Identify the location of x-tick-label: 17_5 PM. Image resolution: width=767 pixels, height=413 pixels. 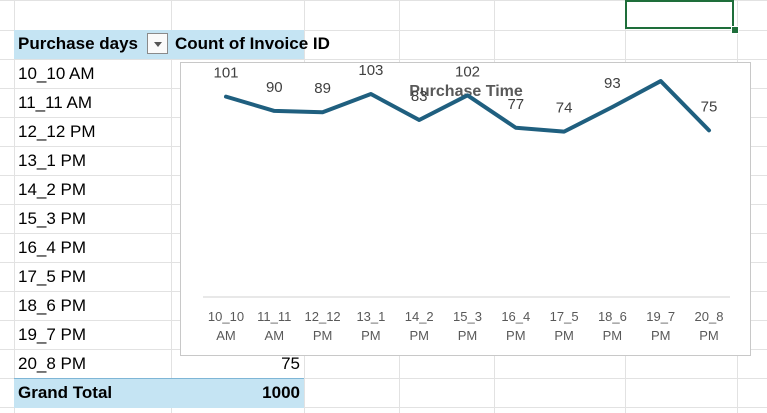
(564, 326).